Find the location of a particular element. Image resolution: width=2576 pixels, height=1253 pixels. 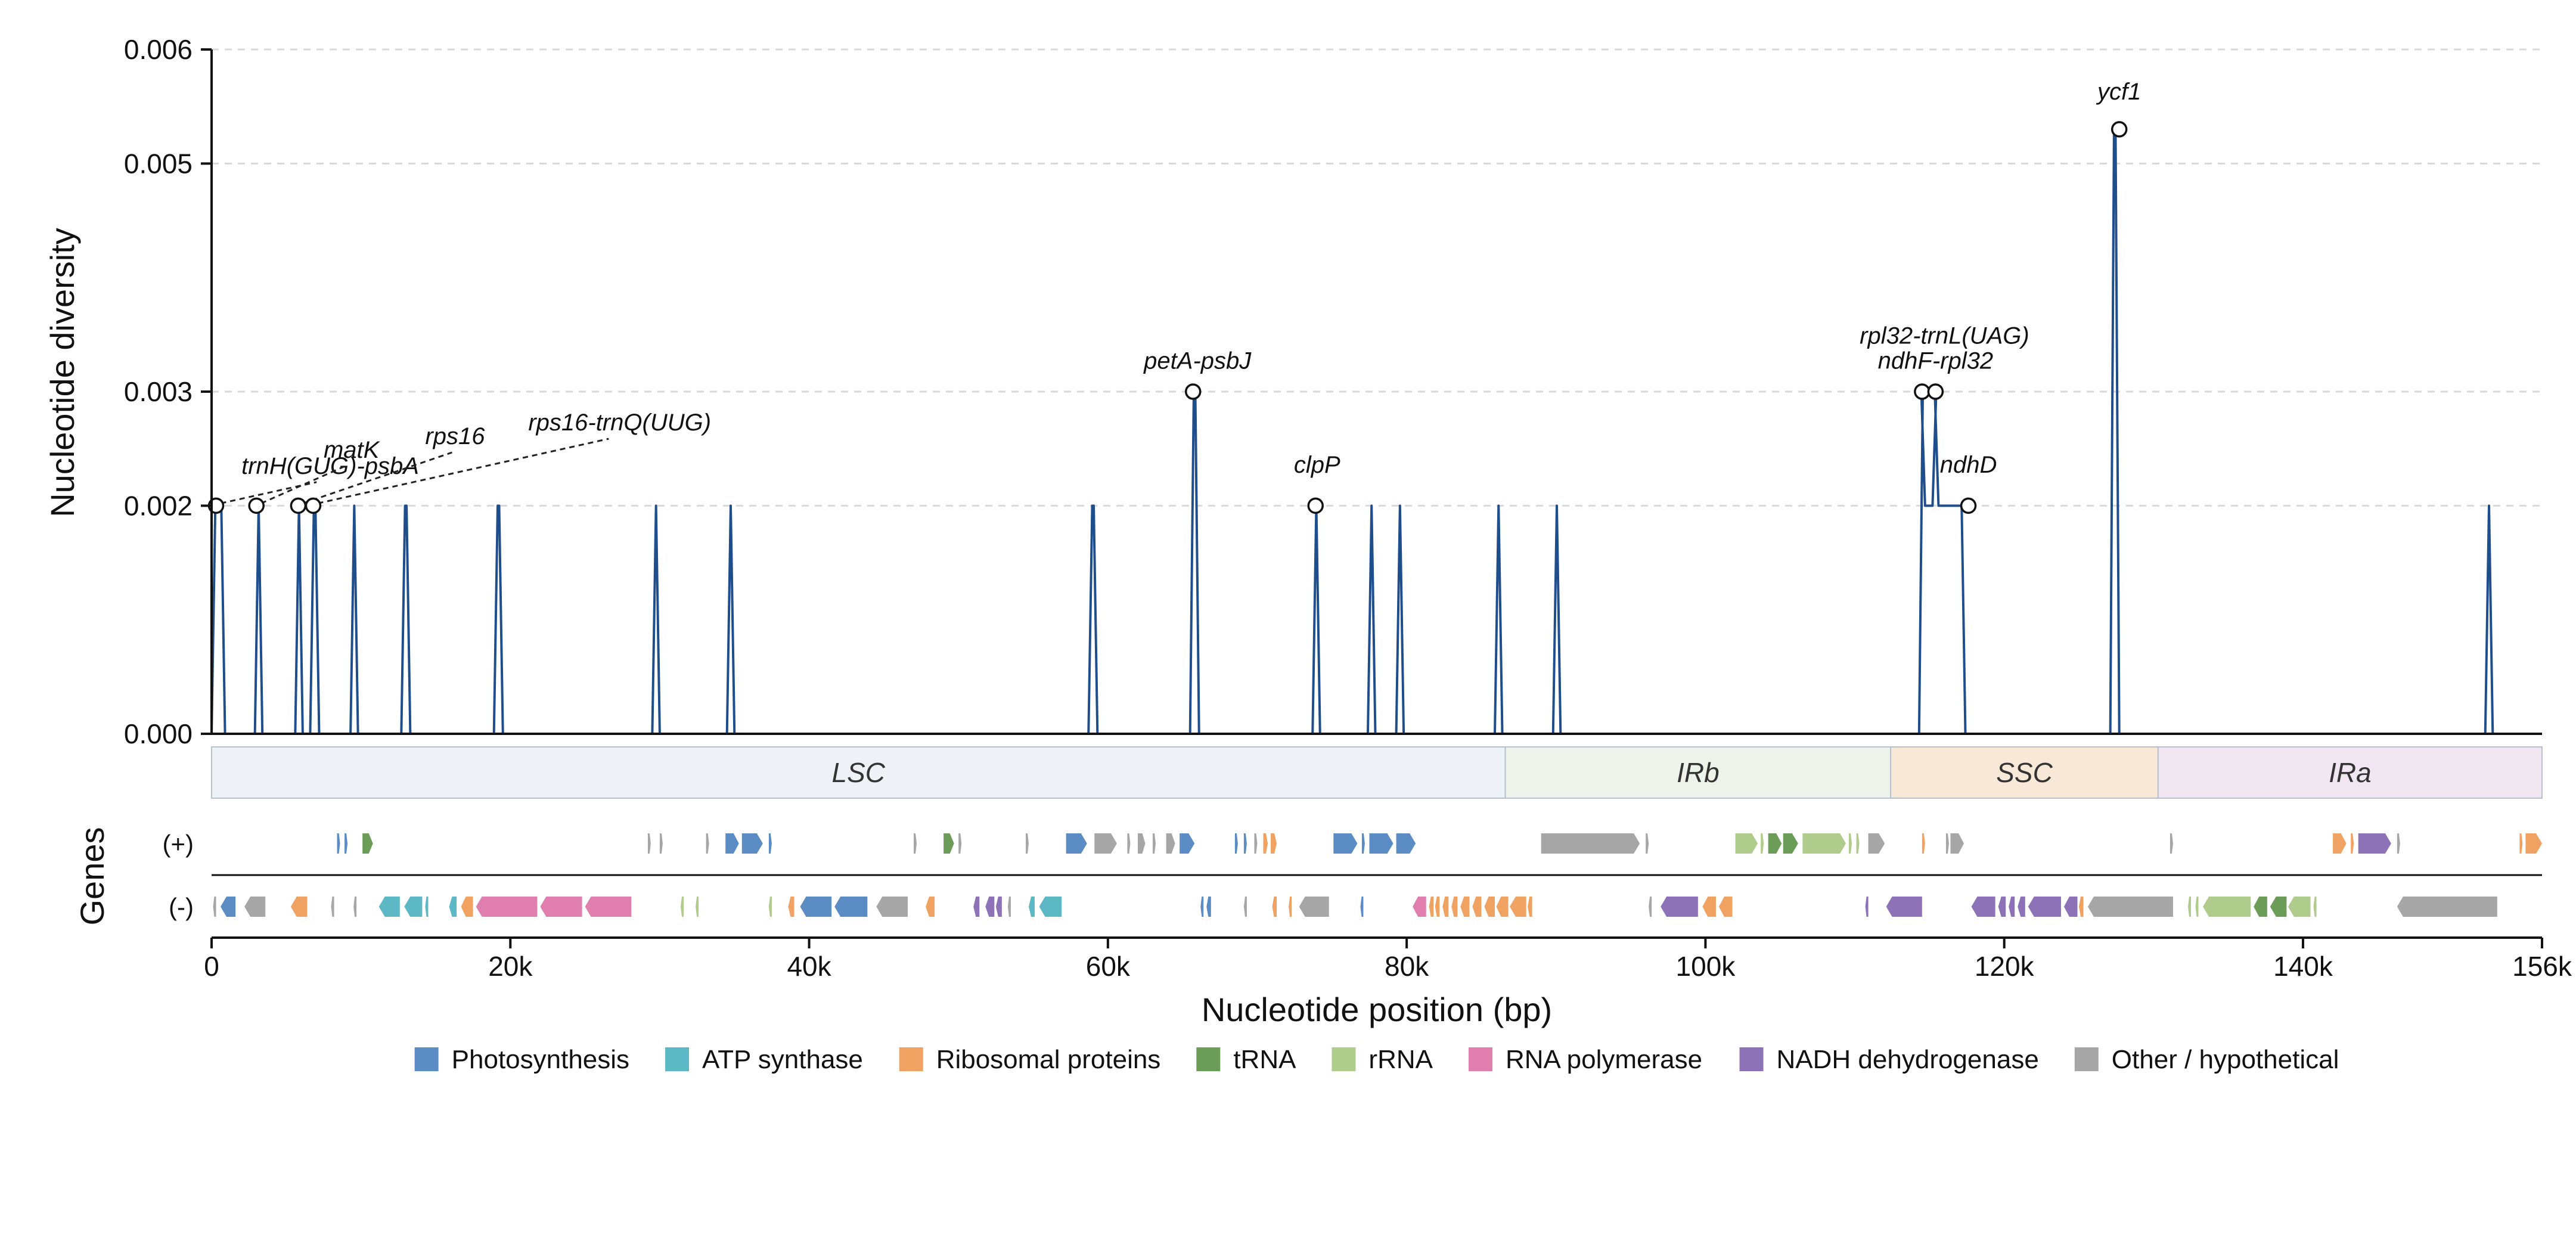

genes-track-title: Genes is located at coordinates (92, 876).